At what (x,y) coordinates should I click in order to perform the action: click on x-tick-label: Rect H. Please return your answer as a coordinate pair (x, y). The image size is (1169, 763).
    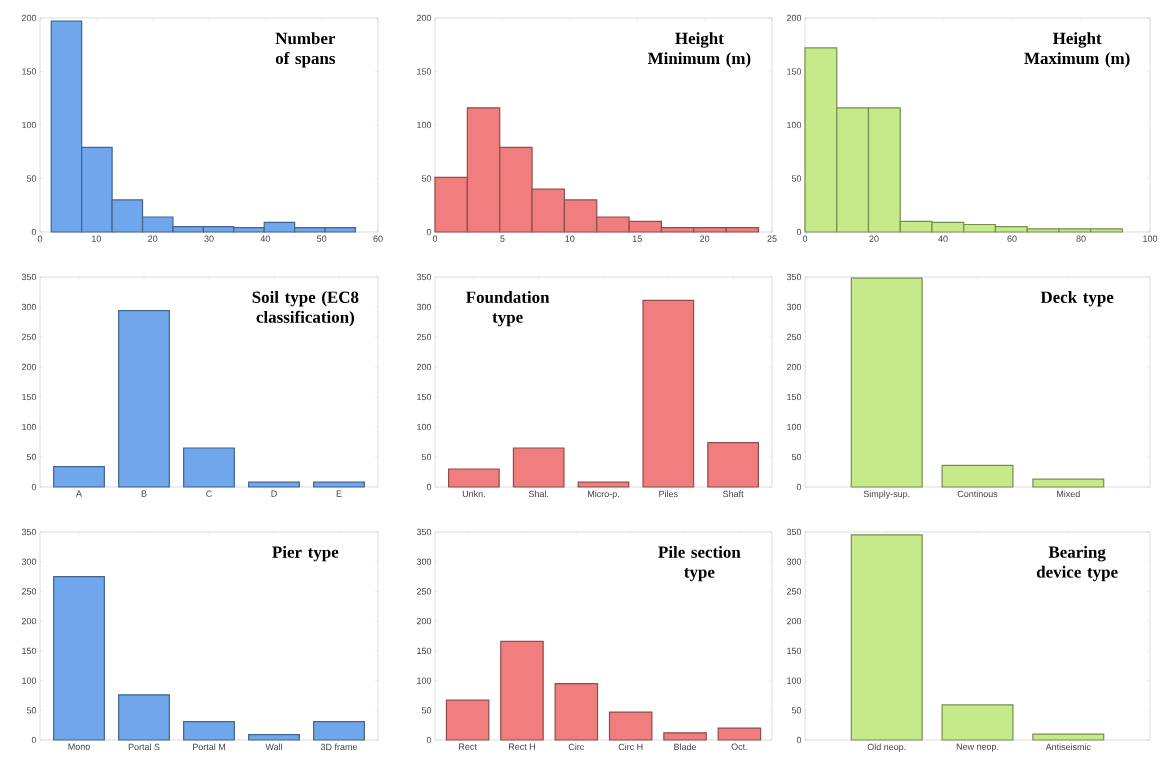
    Looking at the image, I should click on (522, 746).